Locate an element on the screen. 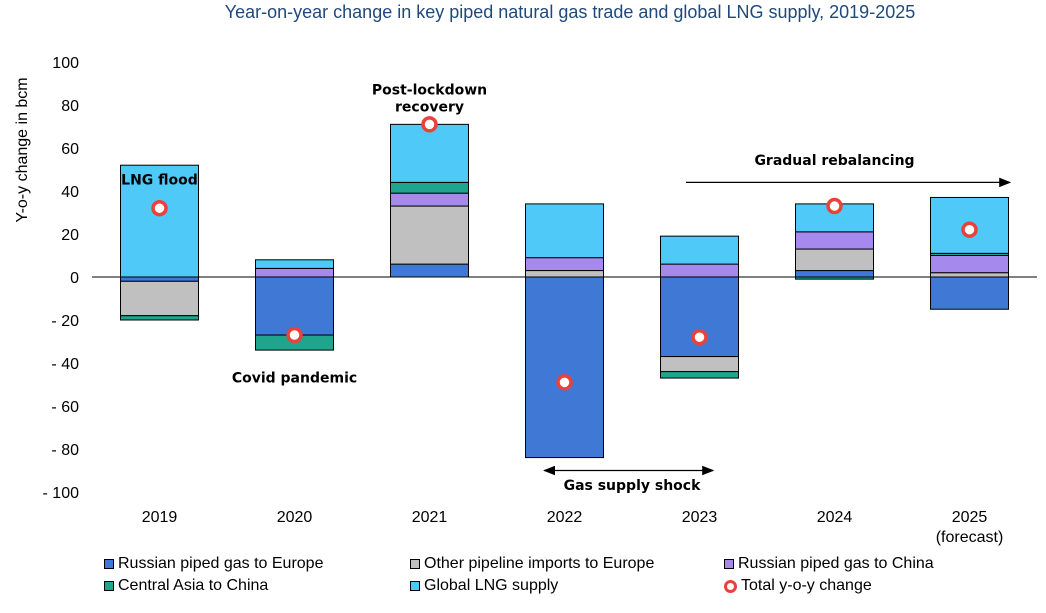 The width and height of the screenshot is (1046, 613). legend-item: Total y-o-y change is located at coordinates (798, 586).